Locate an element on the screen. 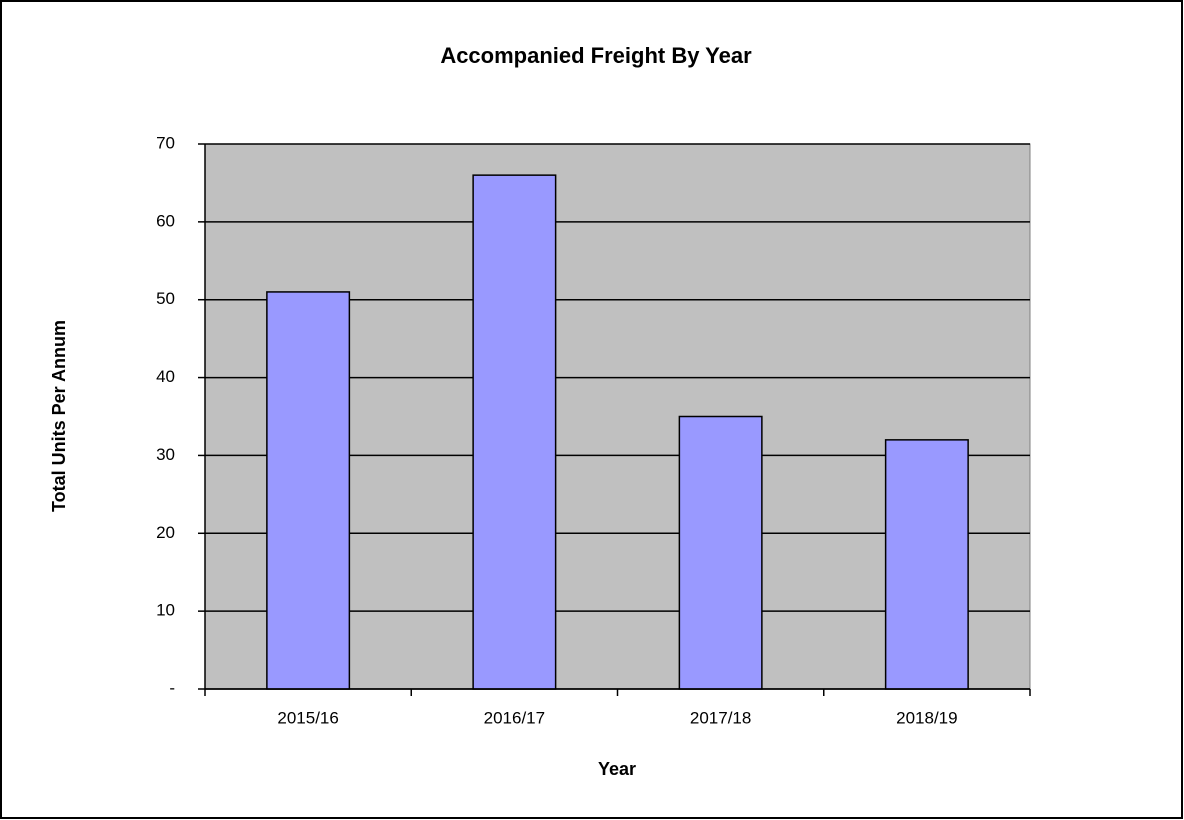 Image resolution: width=1184 pixels, height=820 pixels. x-tick-label: 2017/18 is located at coordinates (720, 717).